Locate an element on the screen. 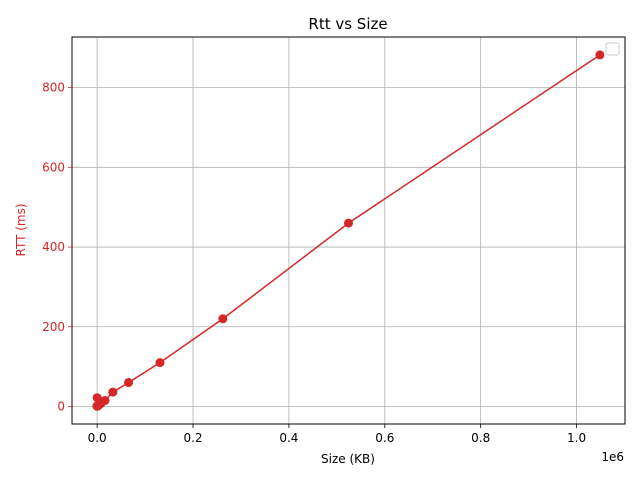 The height and width of the screenshot is (480, 640). y-tick-label: 0 is located at coordinates (61, 406).